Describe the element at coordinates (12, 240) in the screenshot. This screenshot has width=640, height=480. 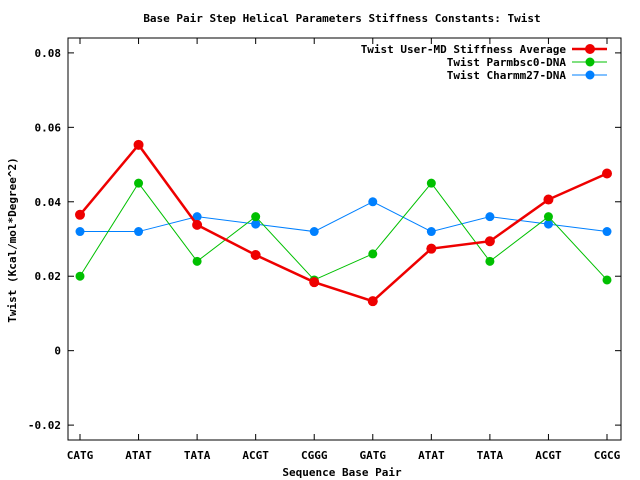
I see `y-axis-label: Twist (Kcal/mol*Degree^2)` at that location.